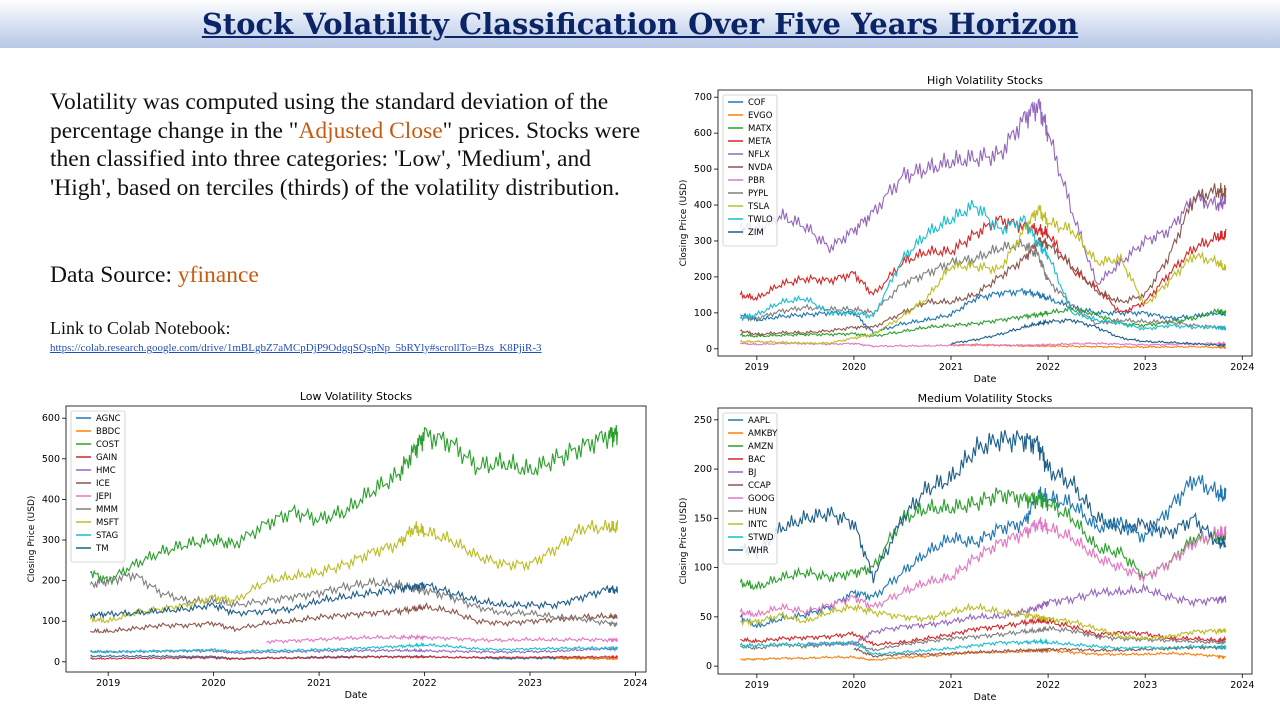  Describe the element at coordinates (760, 116) in the screenshot. I see `legend-label-evgo: EVGO` at that location.